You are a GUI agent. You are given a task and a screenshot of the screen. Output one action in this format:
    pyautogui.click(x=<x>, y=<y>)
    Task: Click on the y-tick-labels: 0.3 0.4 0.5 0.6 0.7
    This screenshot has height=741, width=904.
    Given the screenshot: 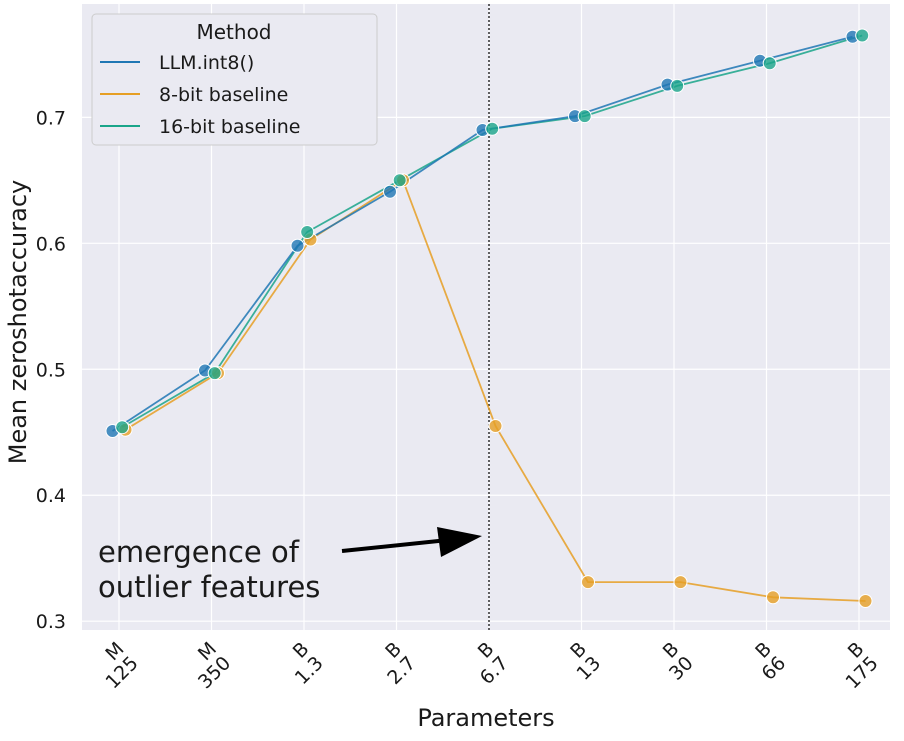 What is the action you would take?
    pyautogui.click(x=51, y=370)
    